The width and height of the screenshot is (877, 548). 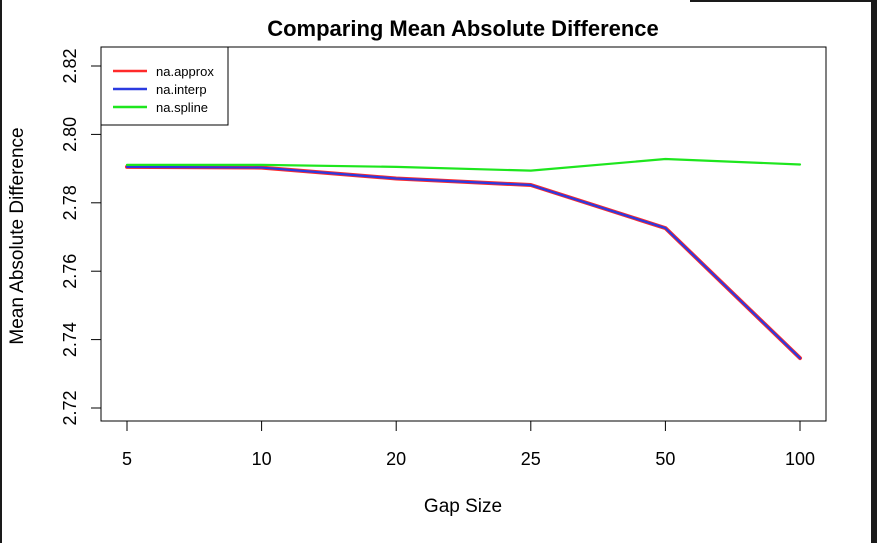 I want to click on y-tick-label-0: 2.72, so click(x=70, y=407).